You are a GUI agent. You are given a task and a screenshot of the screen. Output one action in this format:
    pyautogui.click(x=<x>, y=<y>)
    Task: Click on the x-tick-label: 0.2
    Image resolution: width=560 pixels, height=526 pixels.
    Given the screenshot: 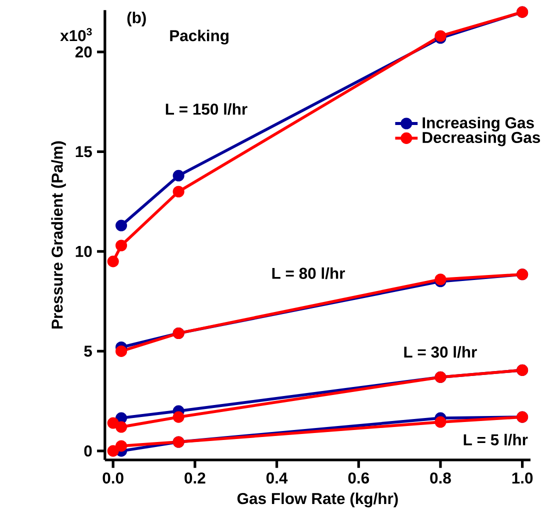 What is the action you would take?
    pyautogui.click(x=195, y=478)
    